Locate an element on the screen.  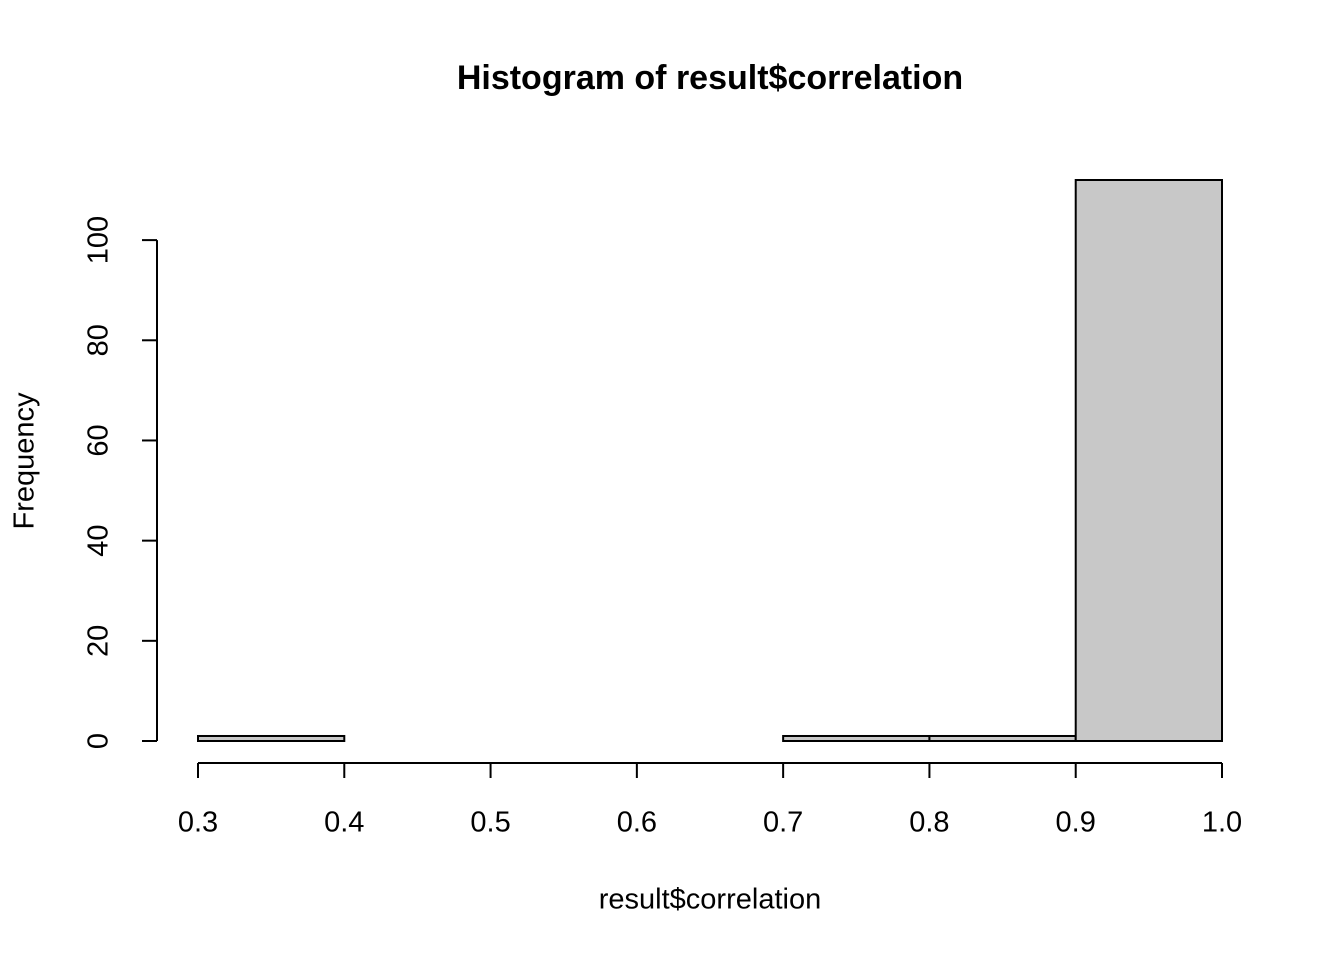
x-tick-label: 0.4 is located at coordinates (344, 823).